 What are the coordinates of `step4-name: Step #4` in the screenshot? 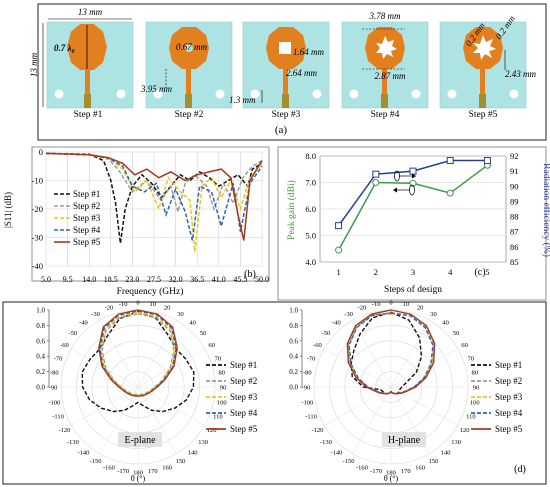 It's located at (385, 115).